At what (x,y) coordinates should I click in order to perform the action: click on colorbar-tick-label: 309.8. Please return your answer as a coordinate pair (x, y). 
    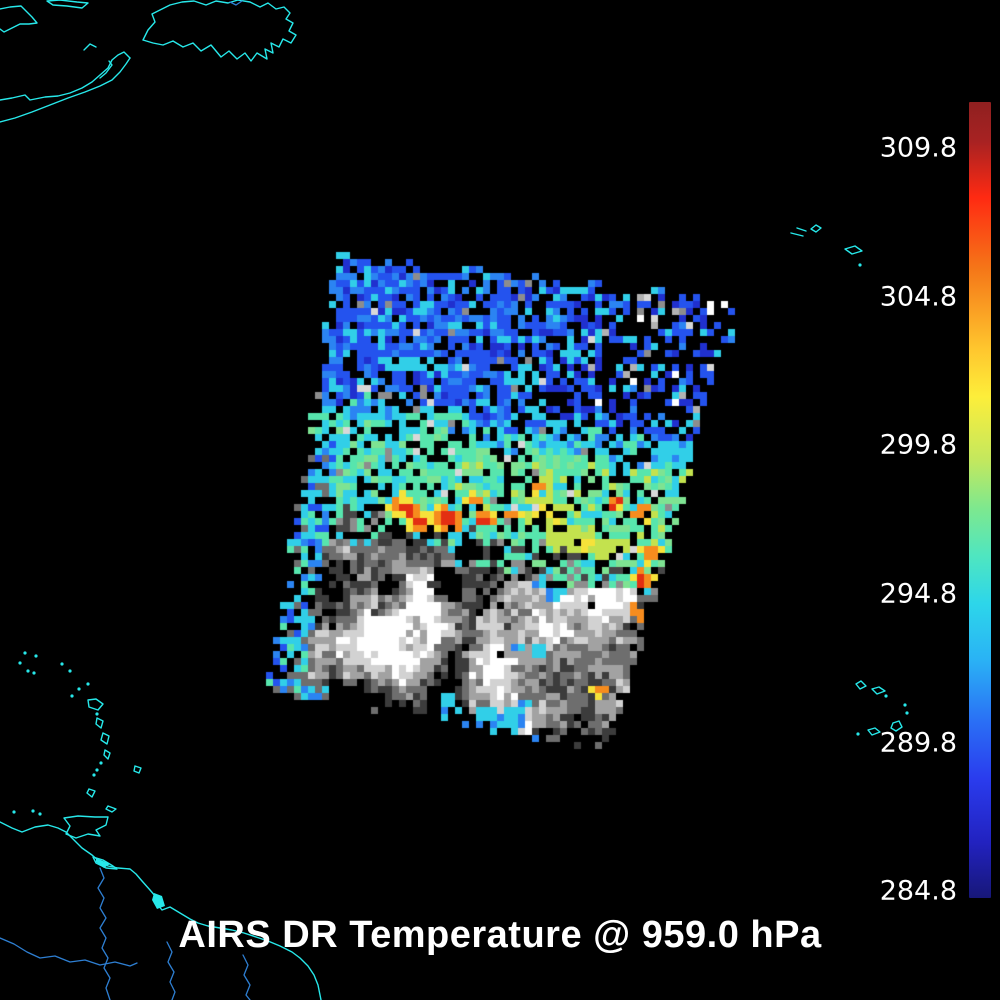
    Looking at the image, I should click on (918, 148).